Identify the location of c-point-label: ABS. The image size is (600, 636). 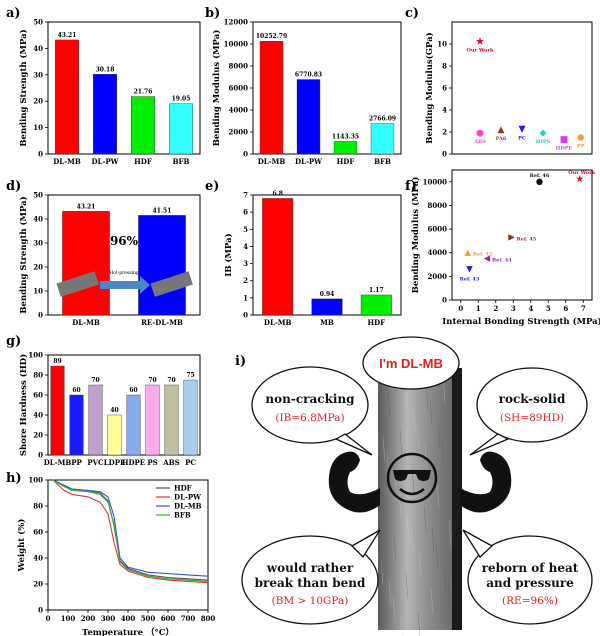
(479, 142).